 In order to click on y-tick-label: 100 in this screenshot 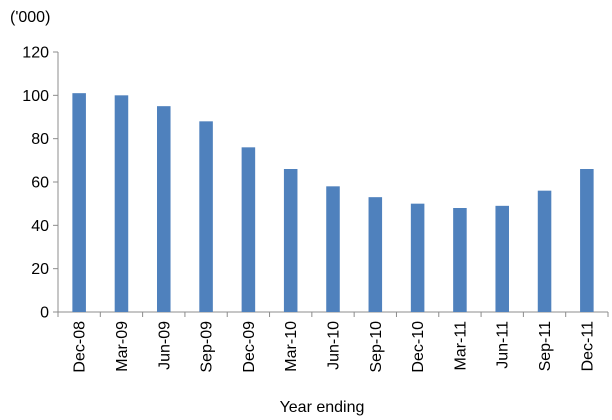, I will do `click(35, 96)`.